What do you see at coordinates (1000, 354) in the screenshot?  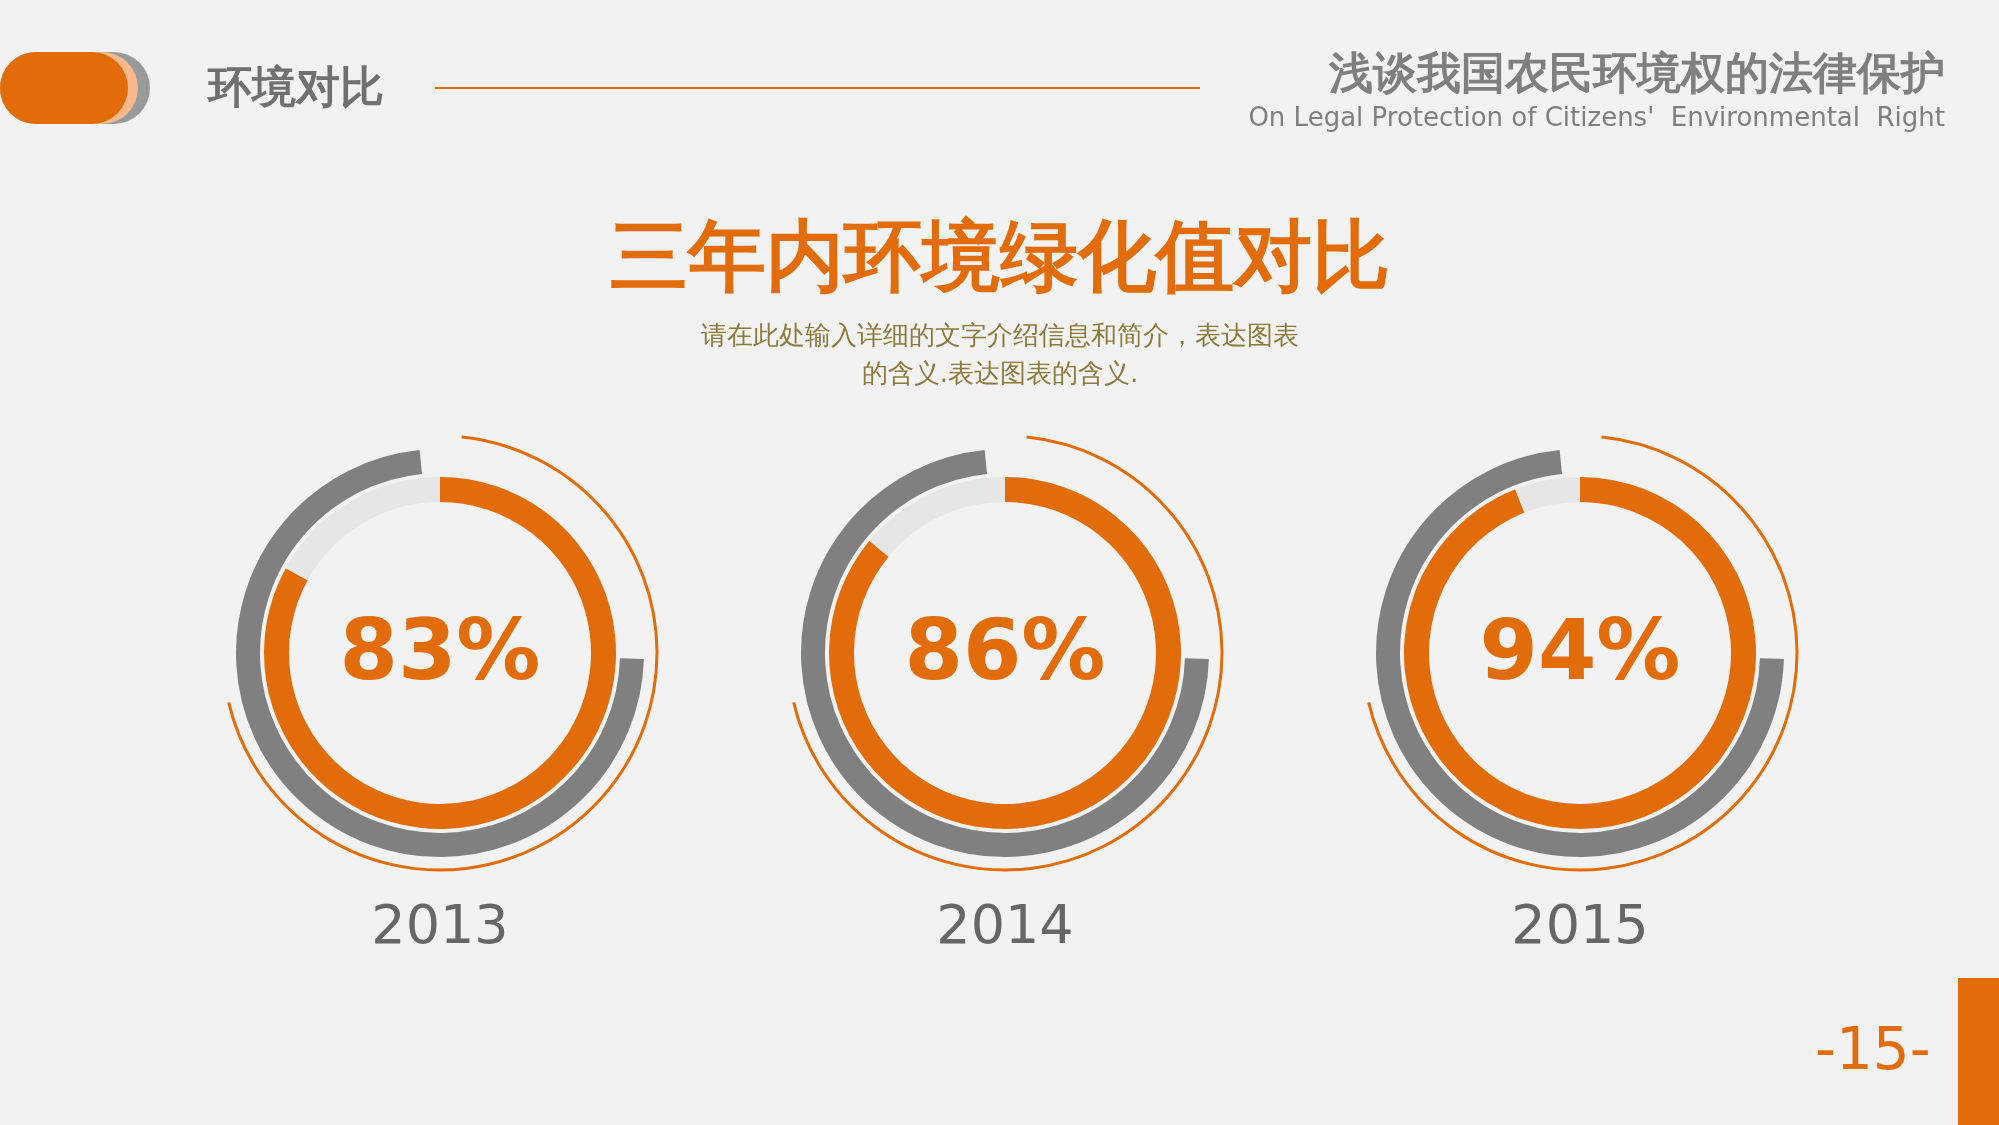 I see `text: 请在此处输入详细的文字介绍信息和简介，表达图表的含义.表达图表的含义.` at bounding box center [1000, 354].